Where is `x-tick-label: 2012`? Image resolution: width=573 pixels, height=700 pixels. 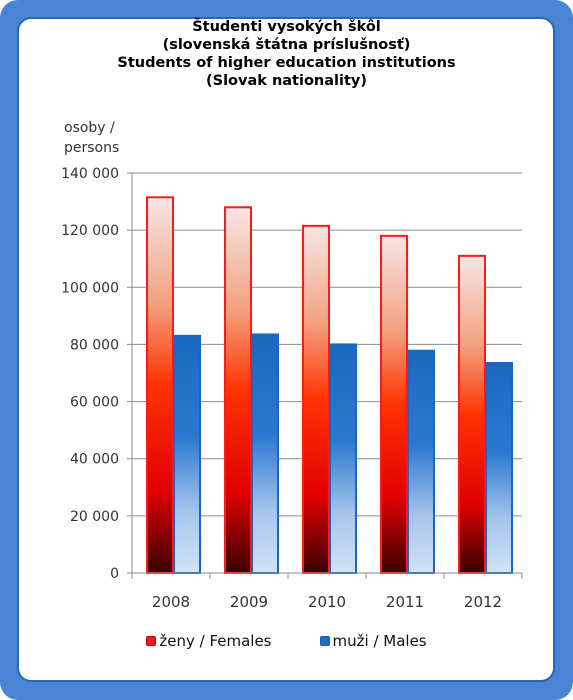
x-tick-label: 2012 is located at coordinates (483, 602).